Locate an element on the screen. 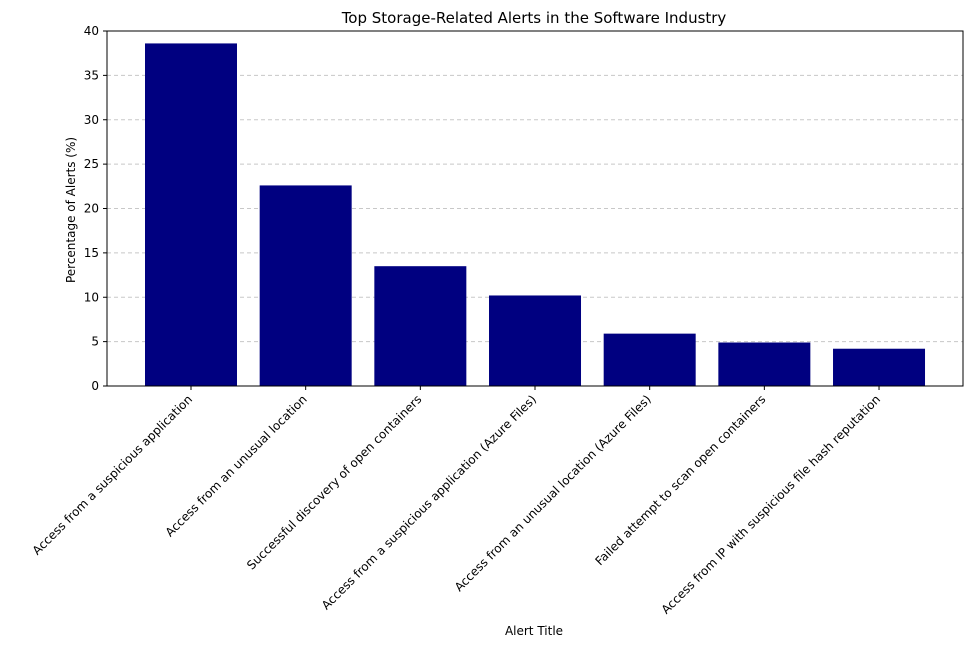  y-tick-label: 10 is located at coordinates (91, 297).